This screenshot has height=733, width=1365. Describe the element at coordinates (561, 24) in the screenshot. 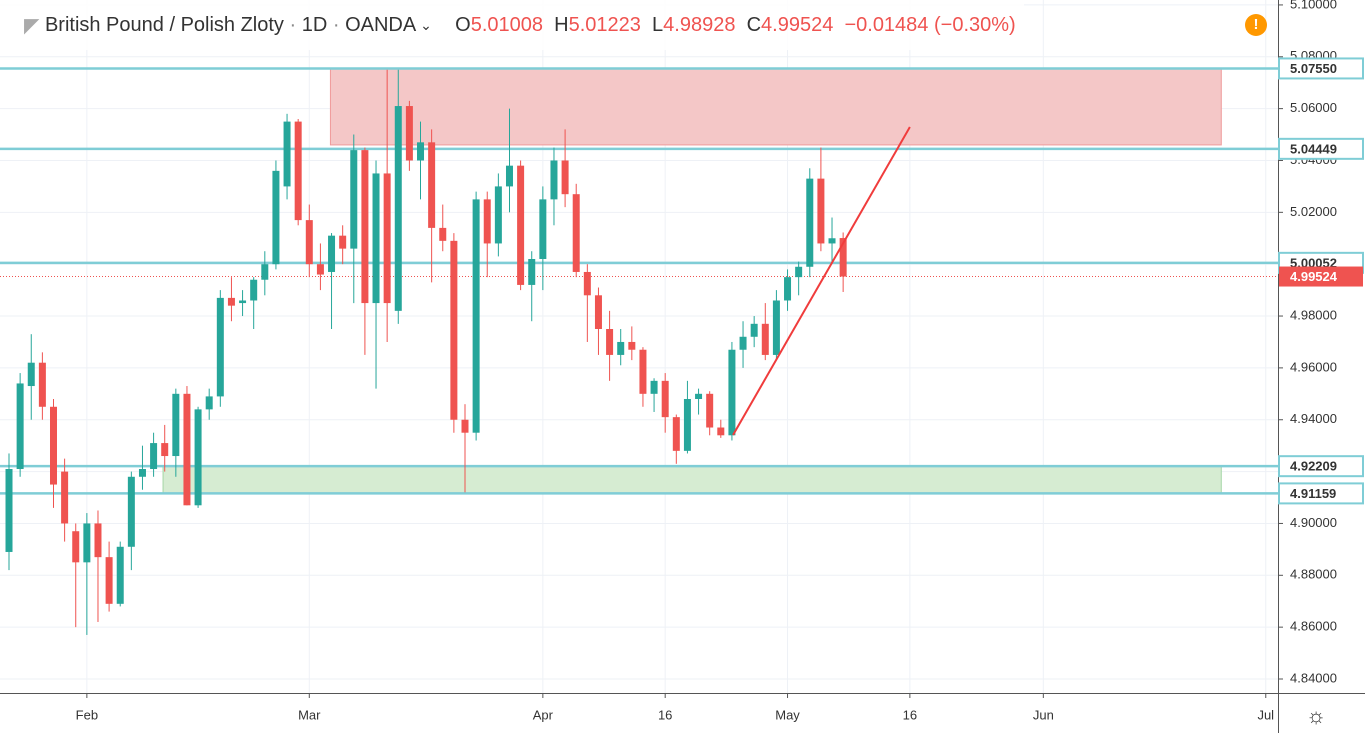

I see `high-letter: H` at that location.